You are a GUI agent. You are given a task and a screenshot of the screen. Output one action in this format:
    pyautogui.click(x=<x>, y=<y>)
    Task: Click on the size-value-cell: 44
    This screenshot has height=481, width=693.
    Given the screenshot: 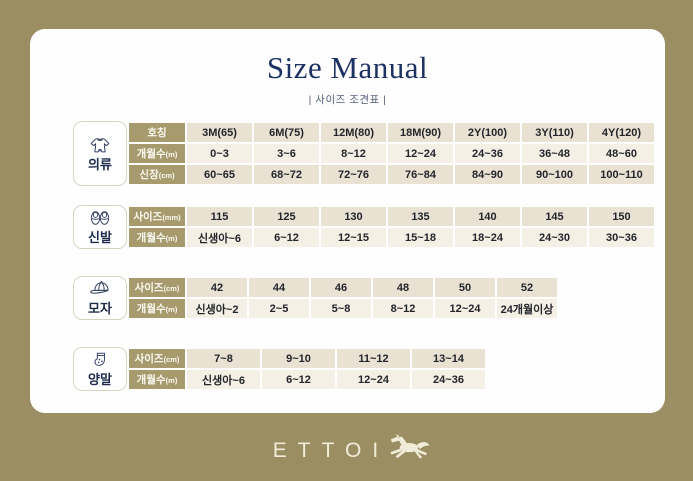 What is the action you would take?
    pyautogui.click(x=279, y=287)
    